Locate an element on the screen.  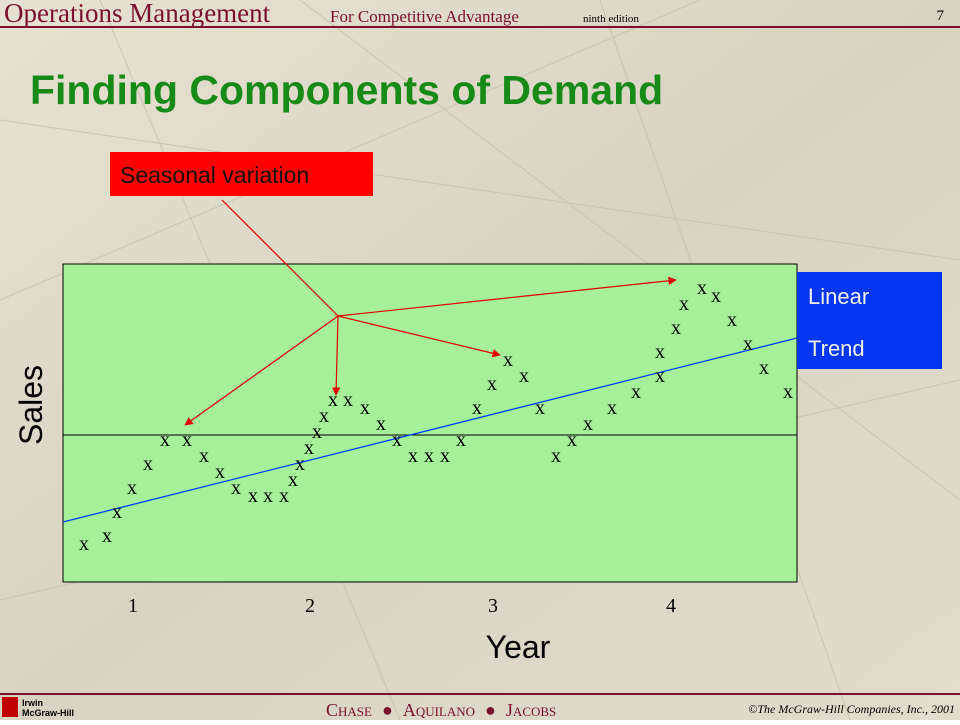
x-tick-label: 4 is located at coordinates (671, 606).